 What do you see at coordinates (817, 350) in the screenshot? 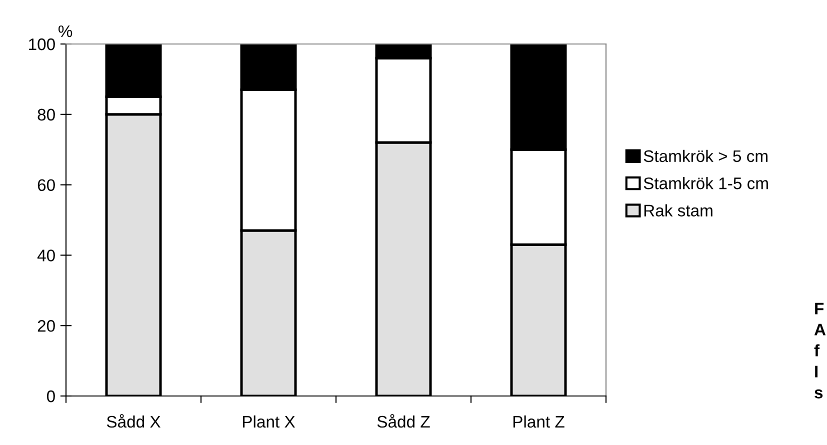
I see `text: f` at bounding box center [817, 350].